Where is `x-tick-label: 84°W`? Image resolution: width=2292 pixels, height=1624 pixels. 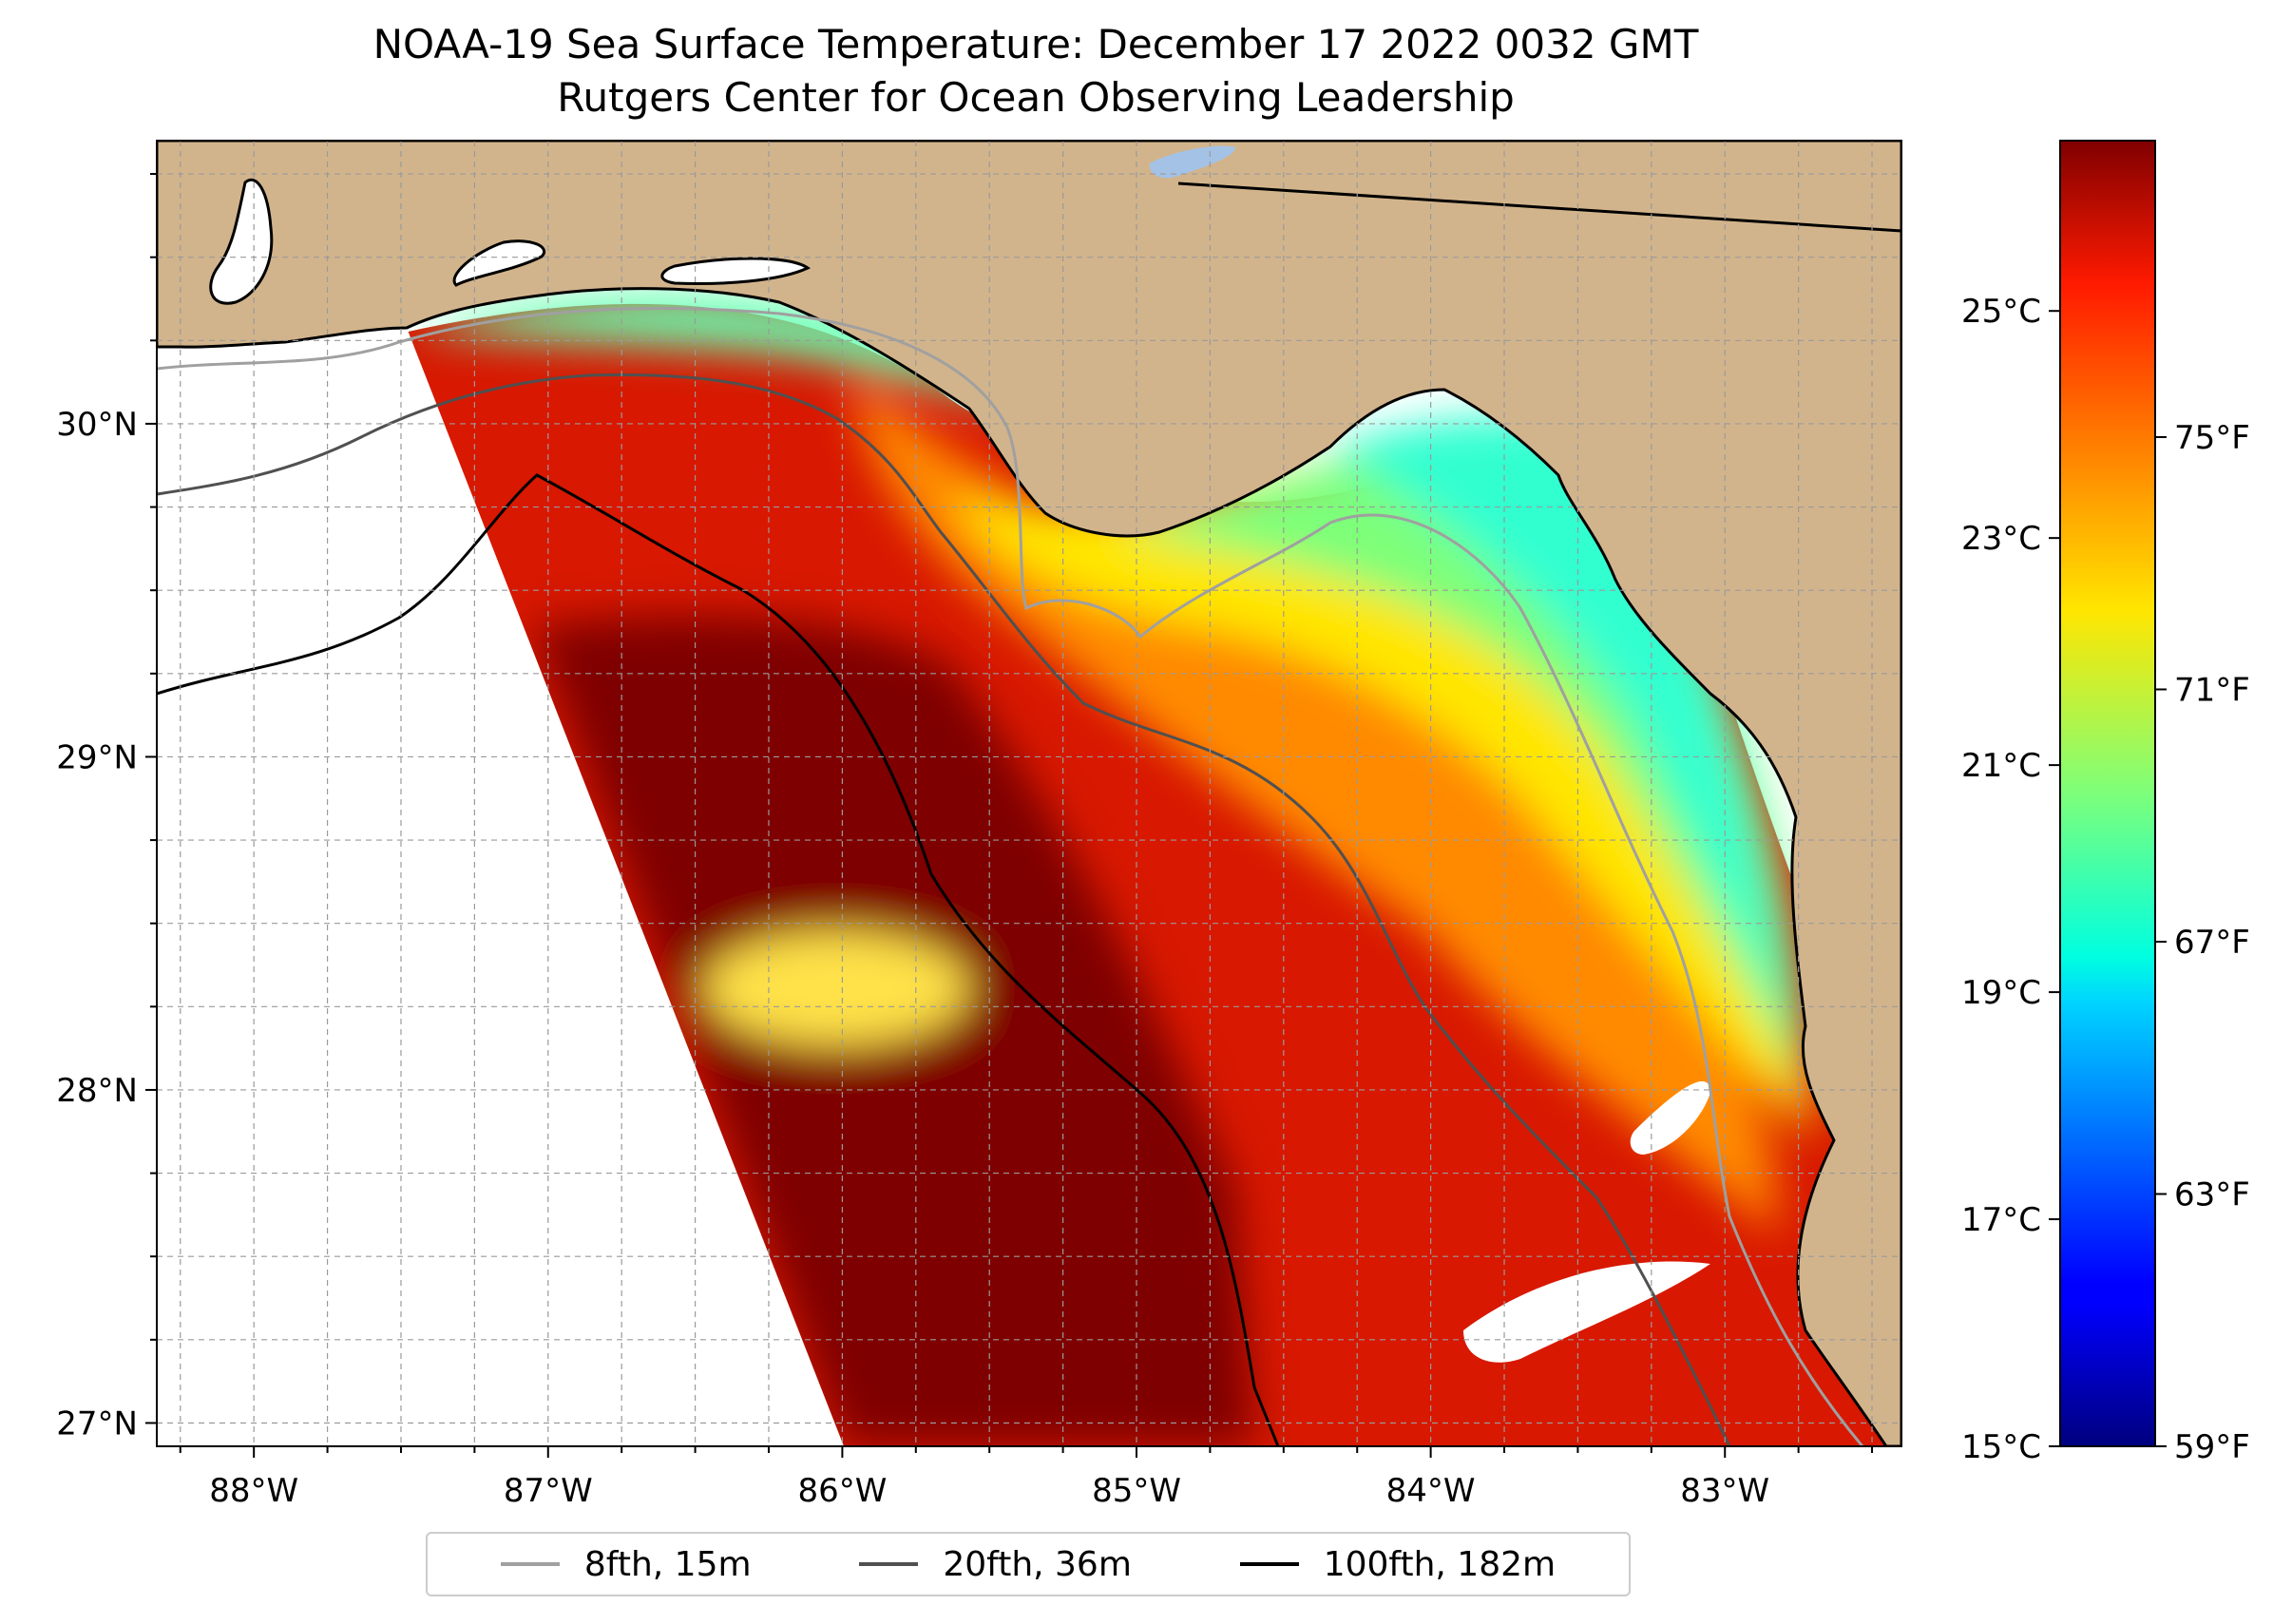
x-tick-label: 84°W is located at coordinates (1431, 1491).